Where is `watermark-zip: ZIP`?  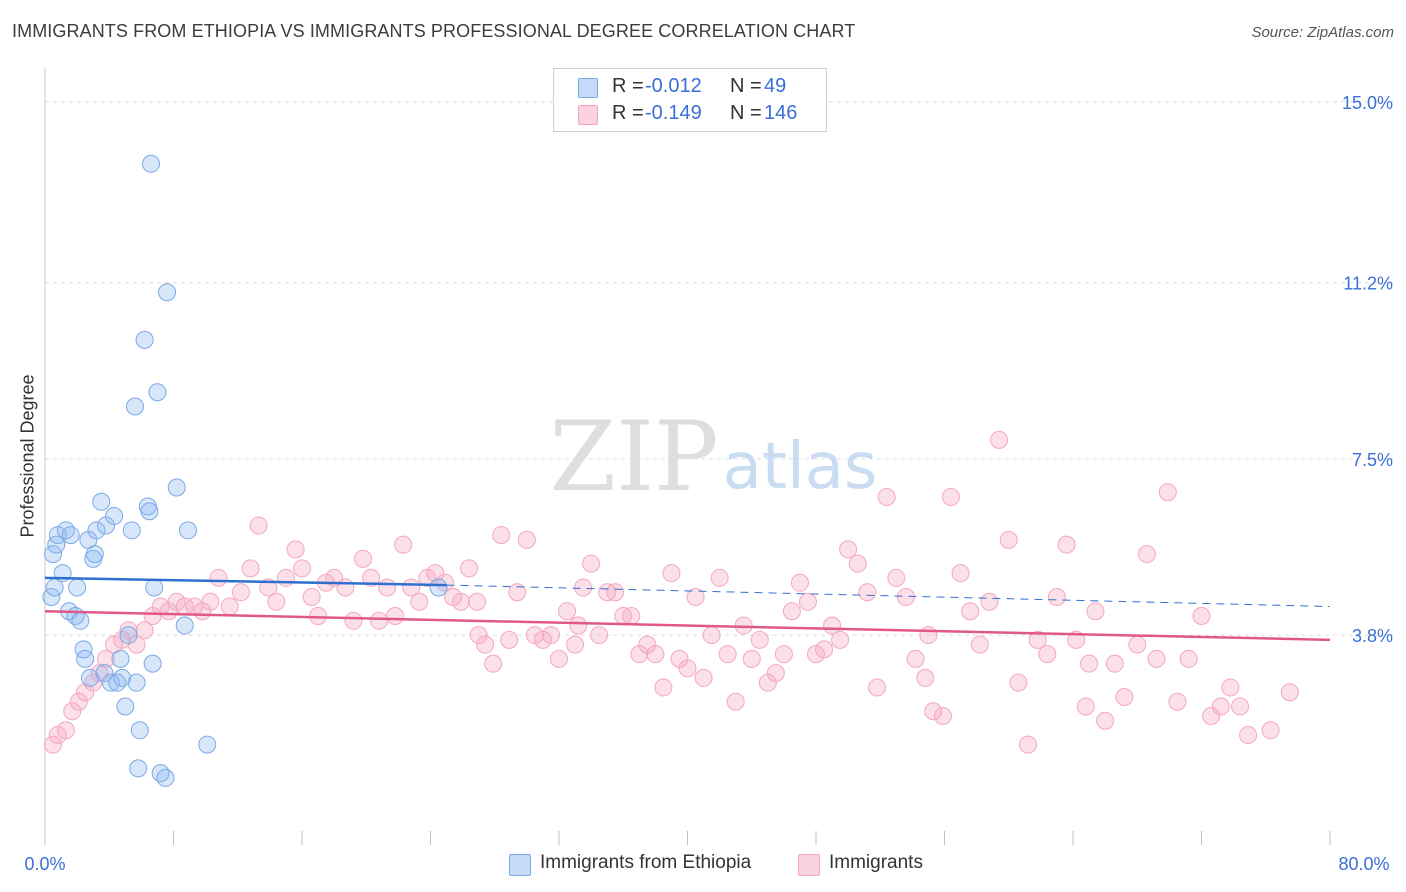
watermark-zip: ZIP is located at coordinates (633, 457).